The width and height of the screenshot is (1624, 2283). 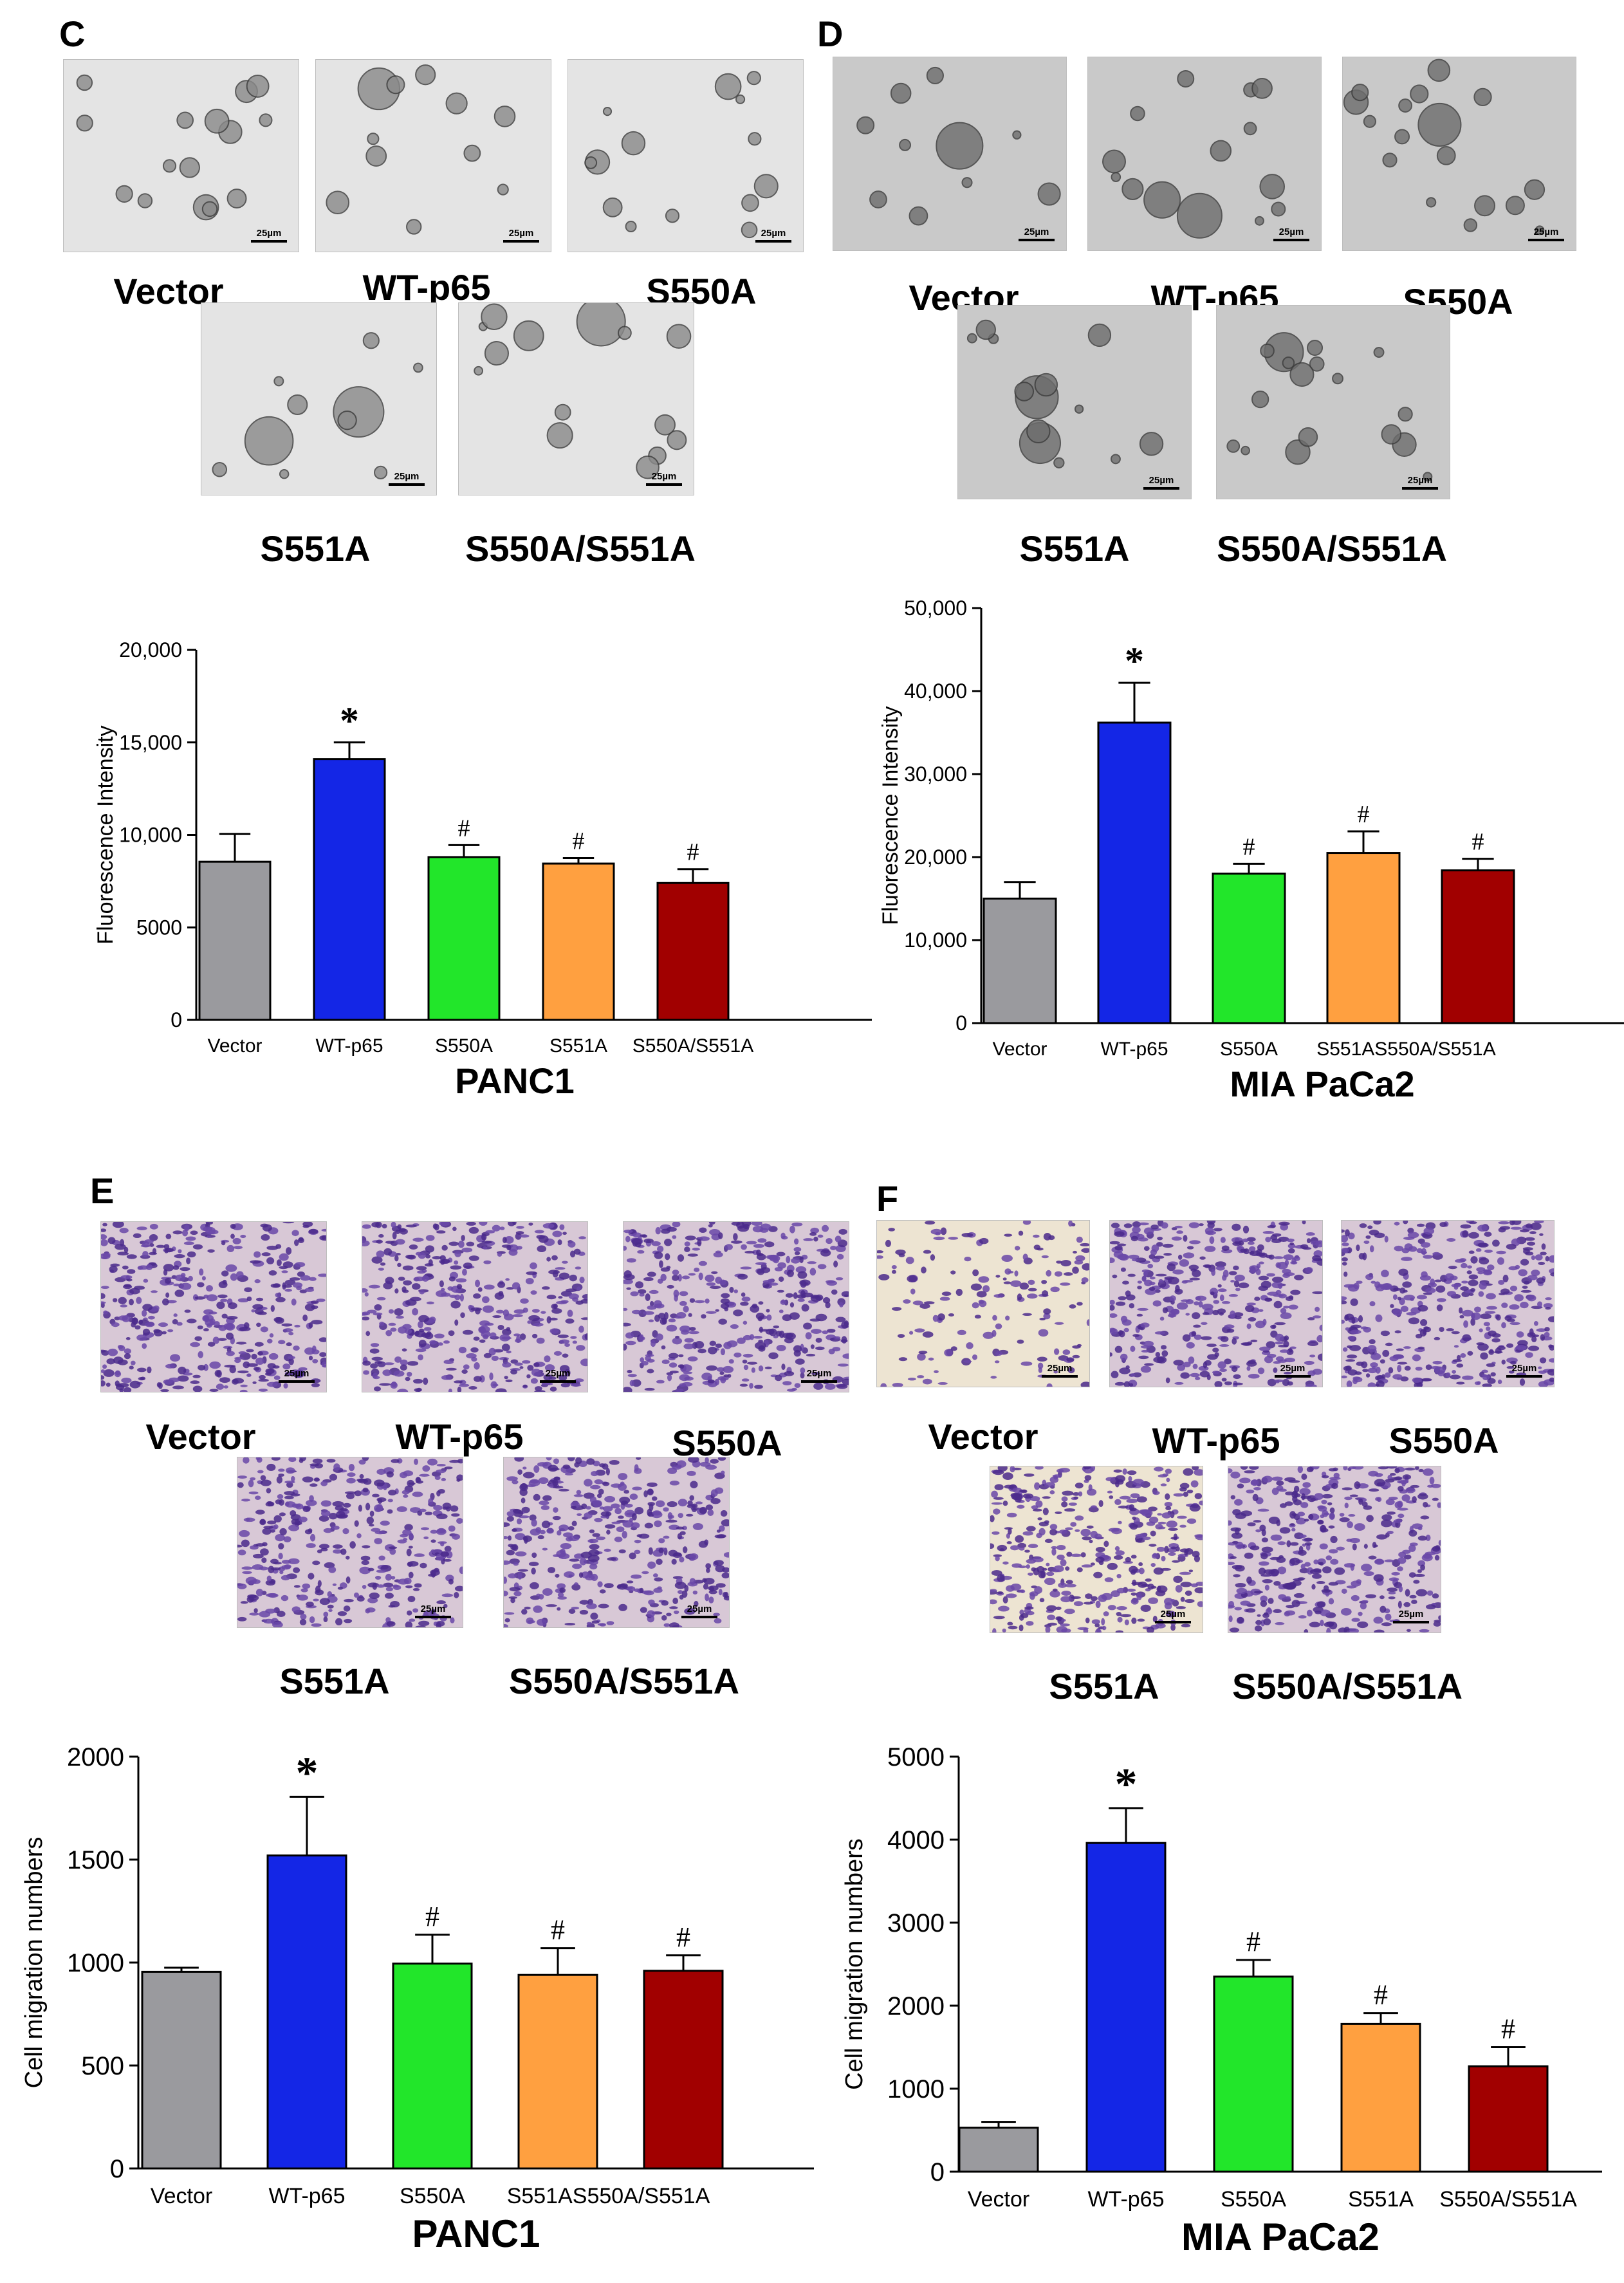 What do you see at coordinates (693, 1046) in the screenshot?
I see `category-label: S550A/S551A` at bounding box center [693, 1046].